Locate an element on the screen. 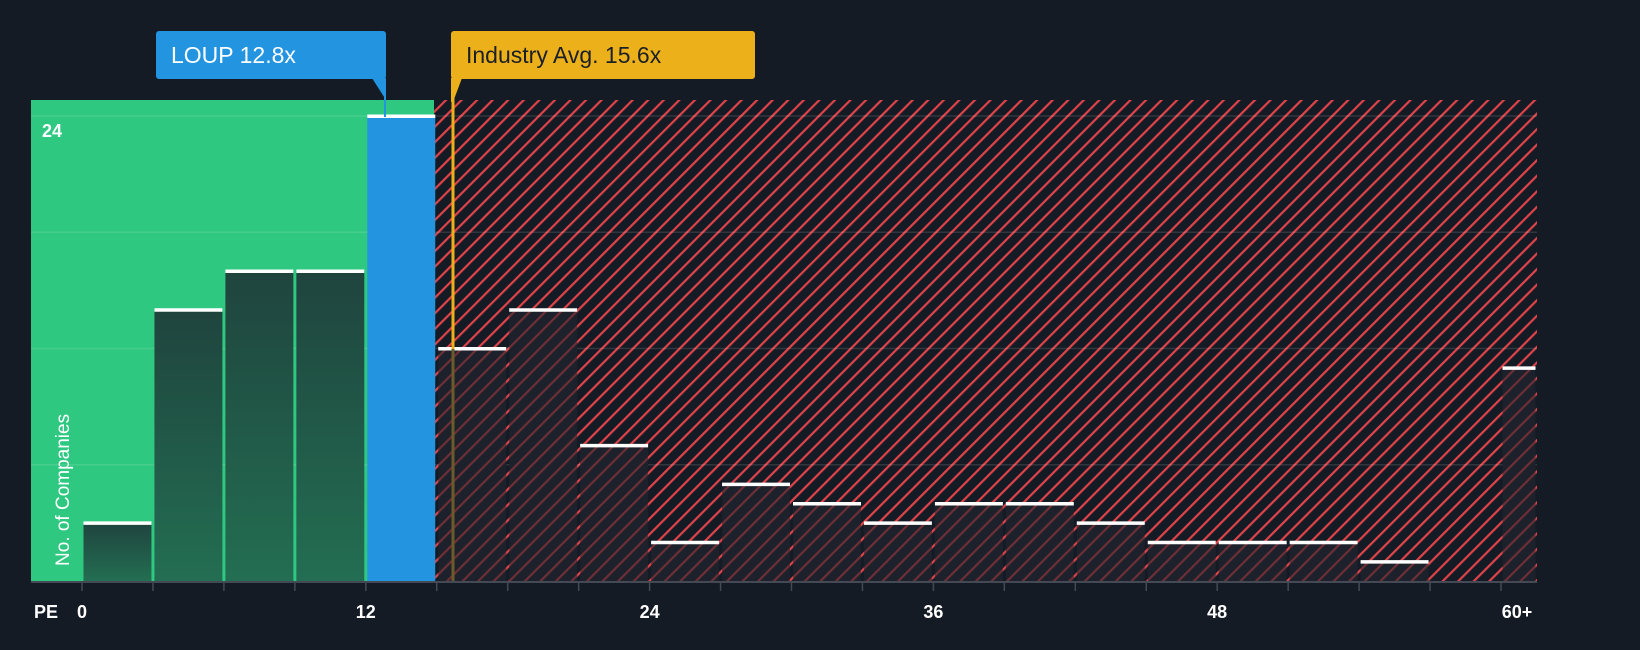 The image size is (1640, 650). company-pe-label: LOUP 12.8x is located at coordinates (271, 55).